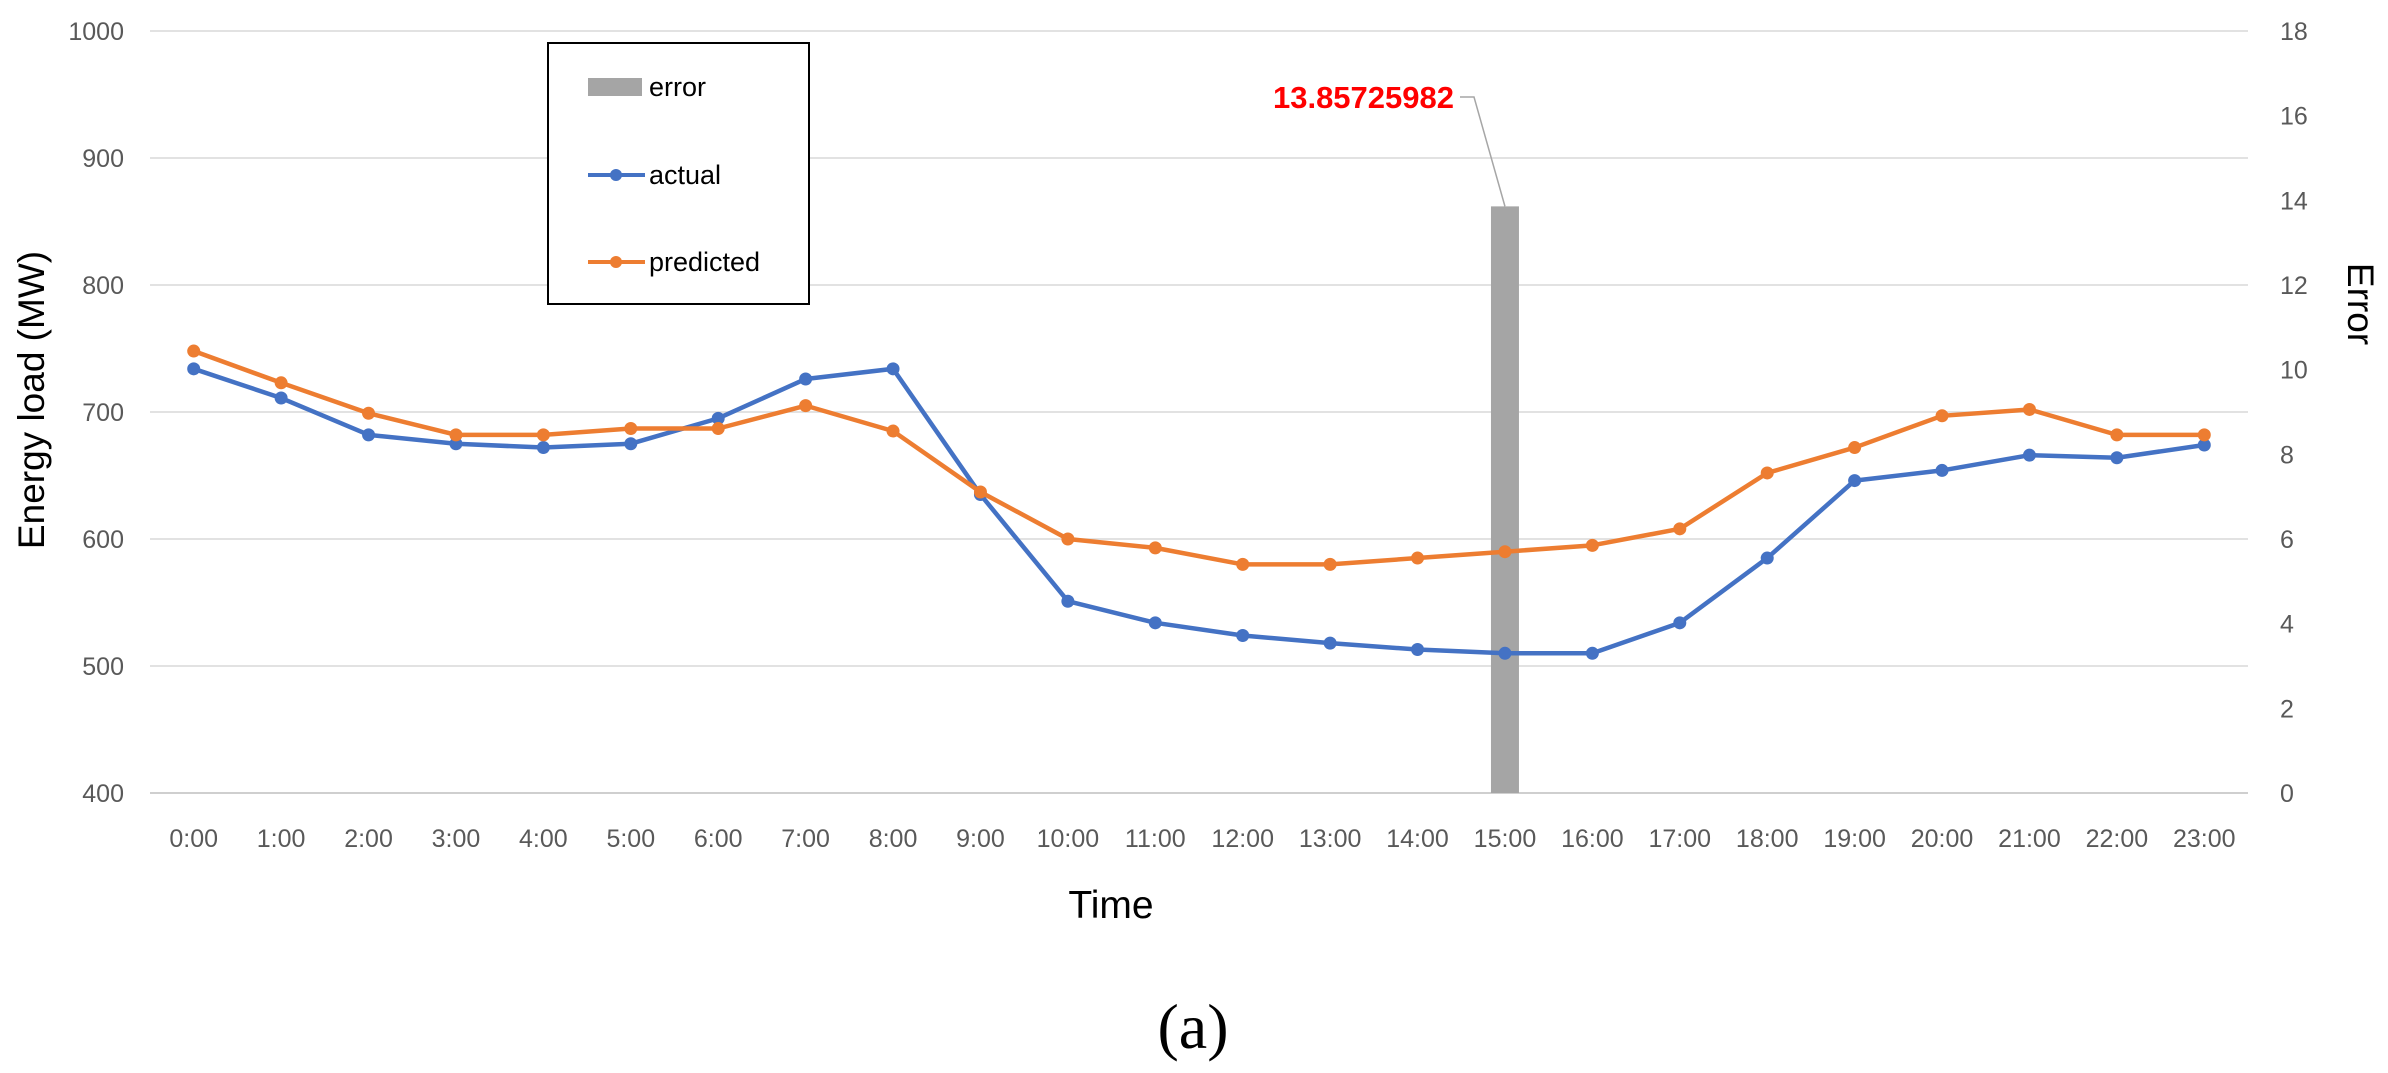  What do you see at coordinates (2287, 540) in the screenshot?
I see `y2-tick-label: 6` at bounding box center [2287, 540].